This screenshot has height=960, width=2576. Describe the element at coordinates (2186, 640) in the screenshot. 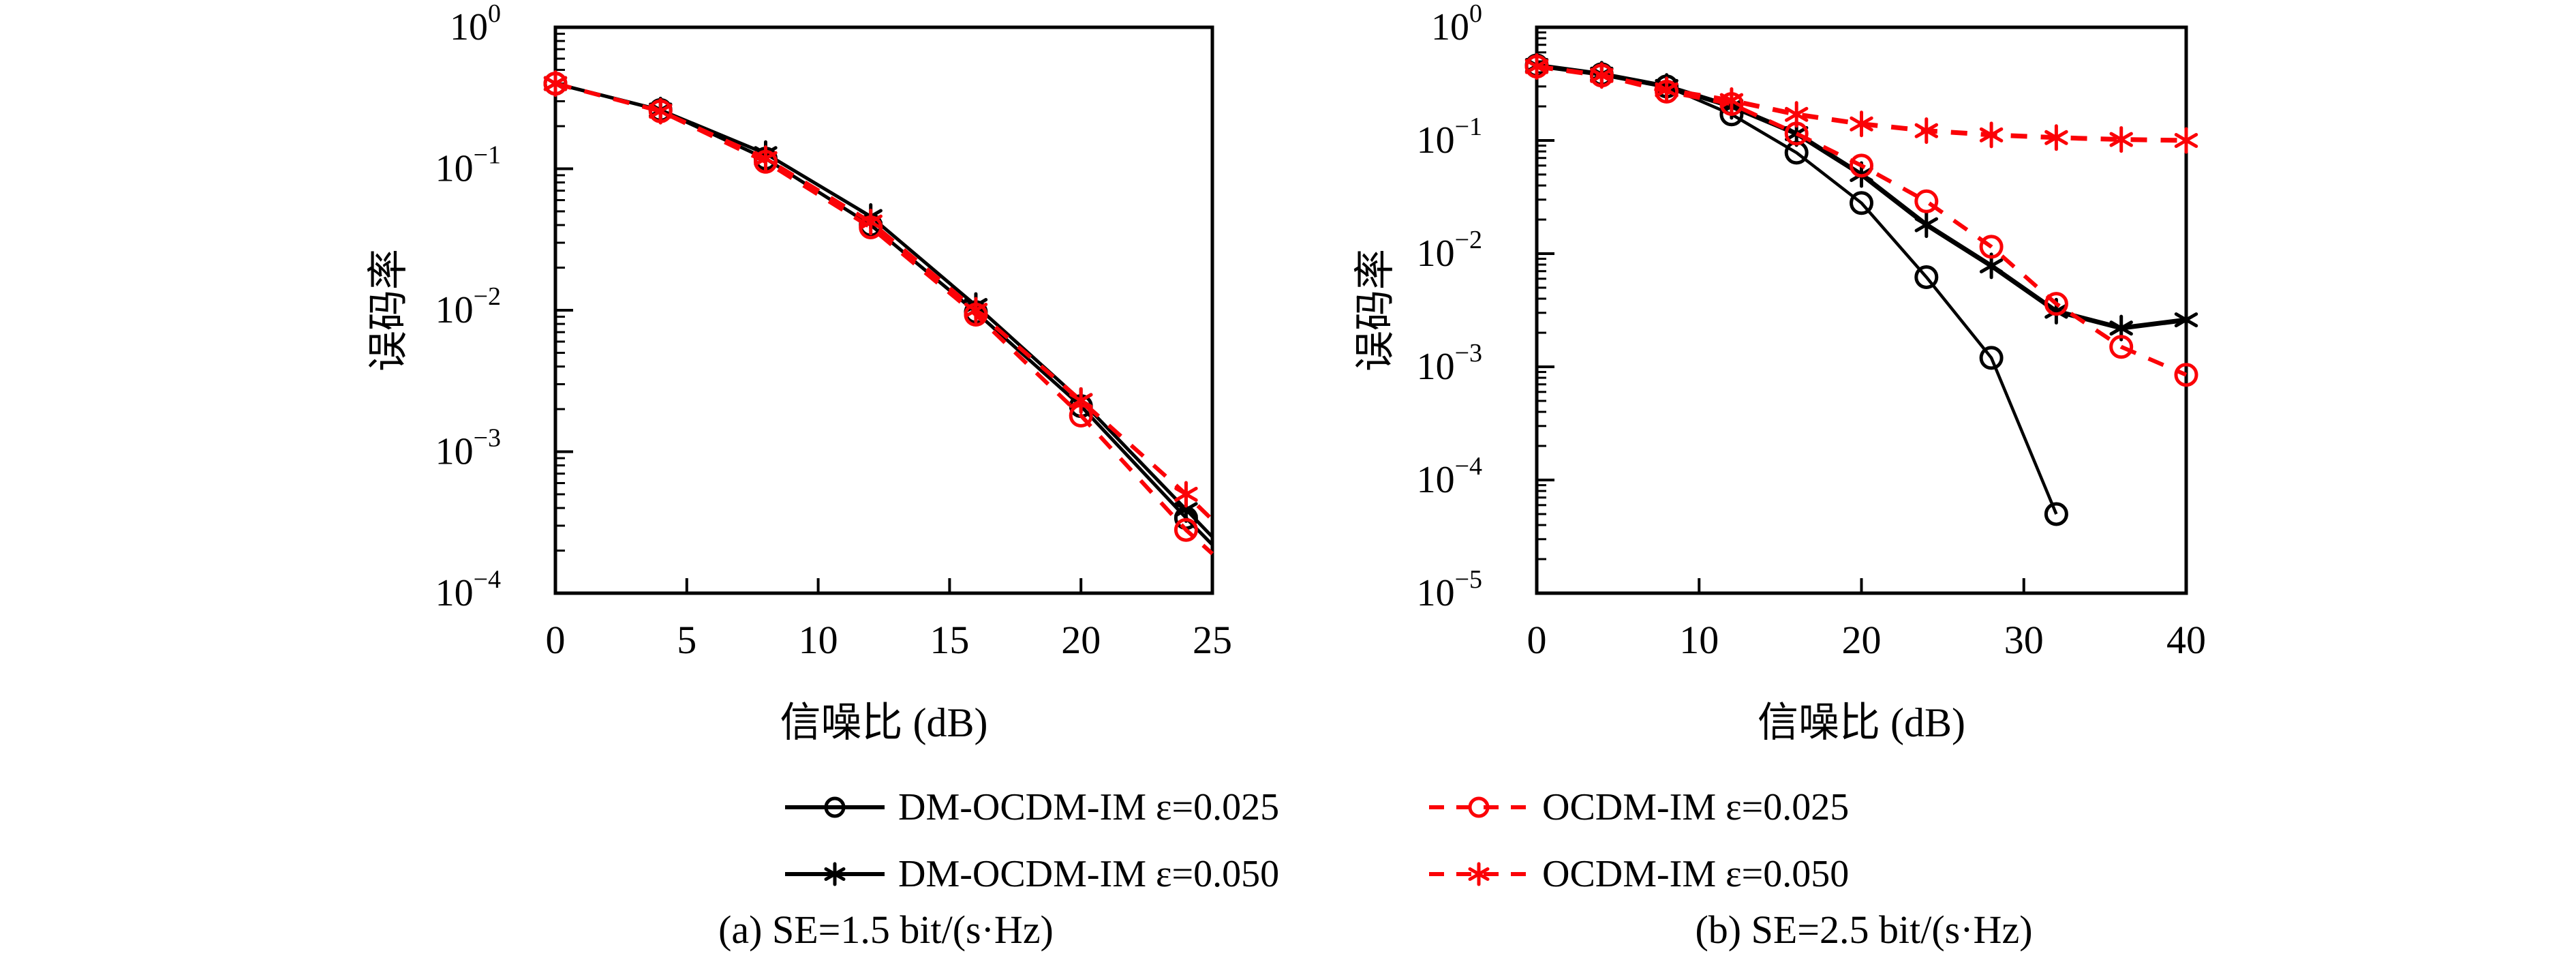

I see `x-tick-label: 40` at that location.